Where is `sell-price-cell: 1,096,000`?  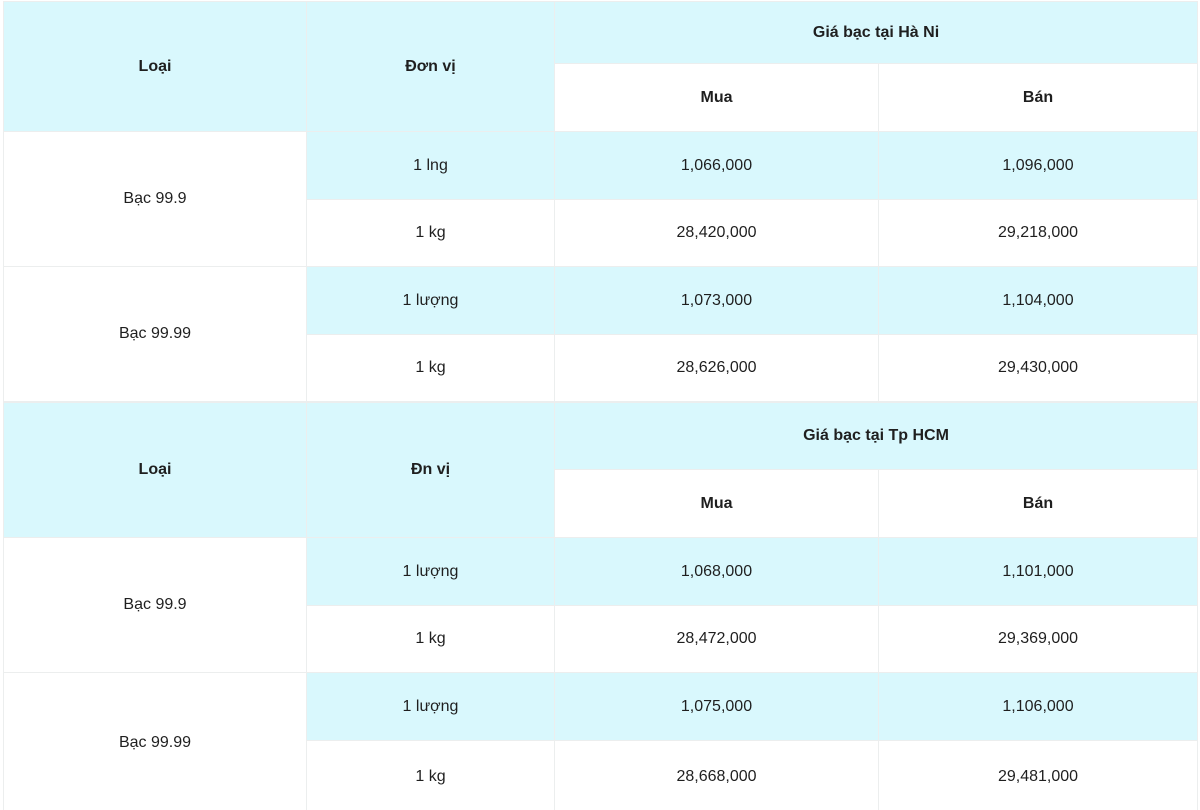 sell-price-cell: 1,096,000 is located at coordinates (1038, 165).